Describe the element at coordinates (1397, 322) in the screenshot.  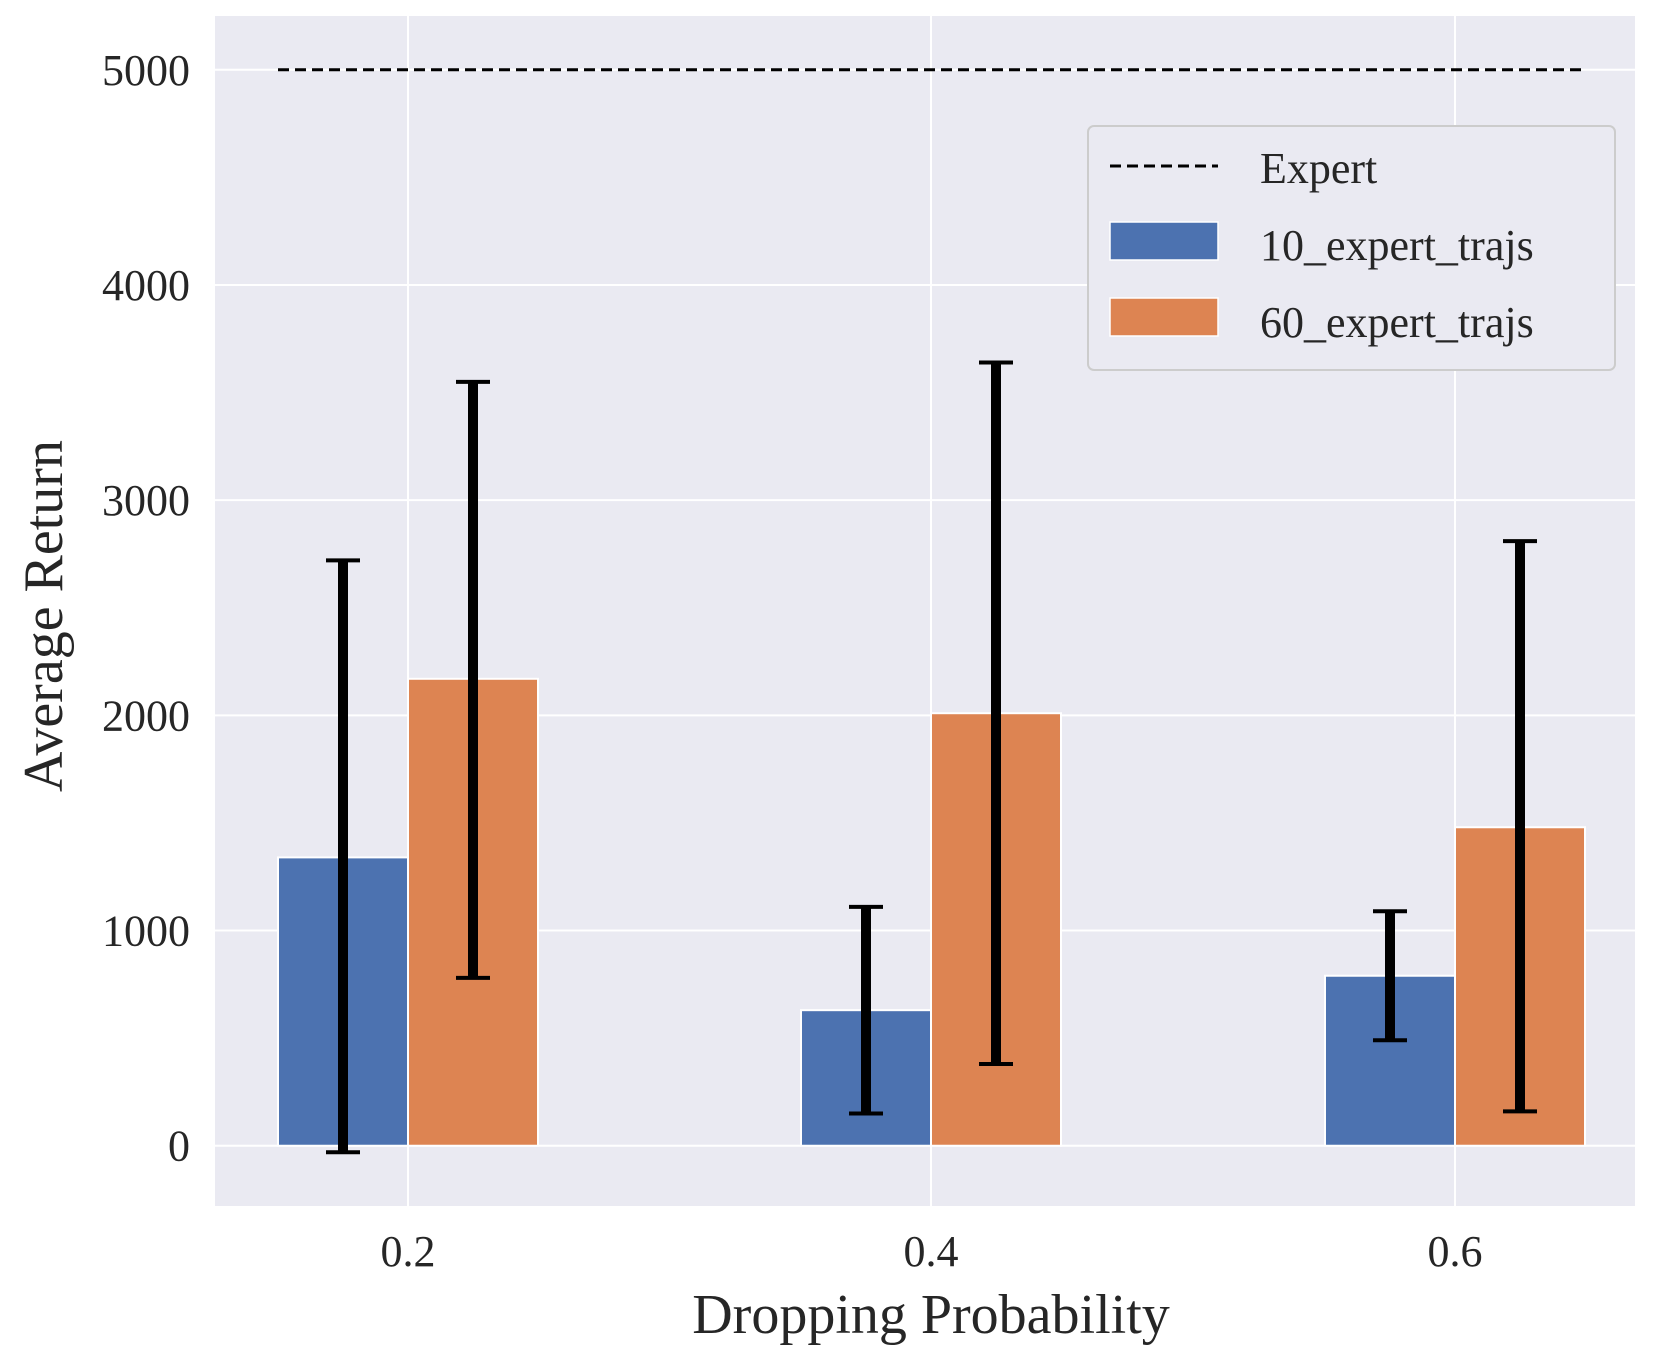
I see `legend-60-expert-trajs-label: 60_expert_trajs` at that location.